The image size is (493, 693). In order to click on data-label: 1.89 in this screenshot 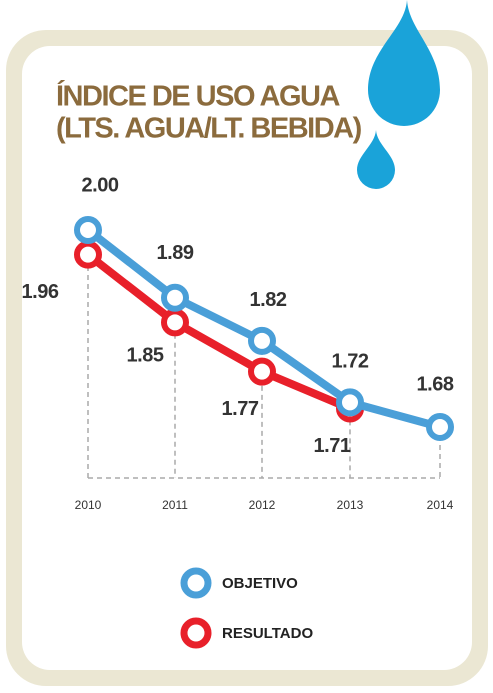, I will do `click(175, 253)`.